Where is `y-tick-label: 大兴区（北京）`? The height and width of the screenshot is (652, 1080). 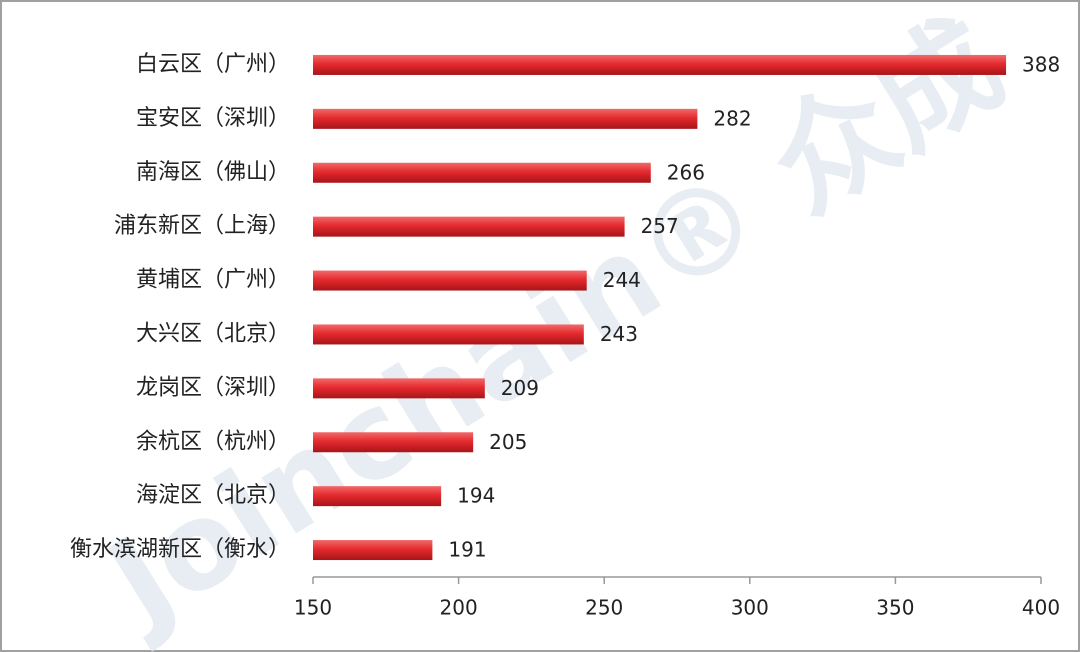 y-tick-label: 大兴区（北京） is located at coordinates (213, 333).